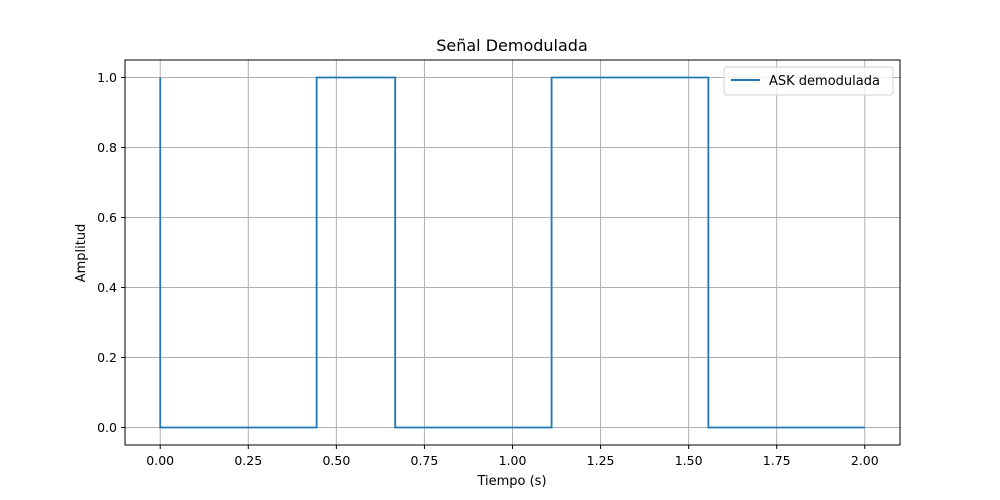  I want to click on x-axis-label: Tiempo (s), so click(511, 481).